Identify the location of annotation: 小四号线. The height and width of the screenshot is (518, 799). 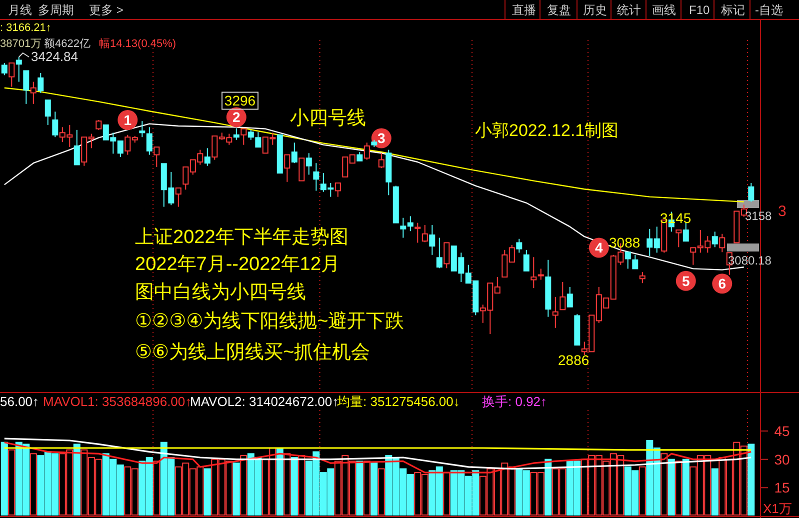
(328, 118).